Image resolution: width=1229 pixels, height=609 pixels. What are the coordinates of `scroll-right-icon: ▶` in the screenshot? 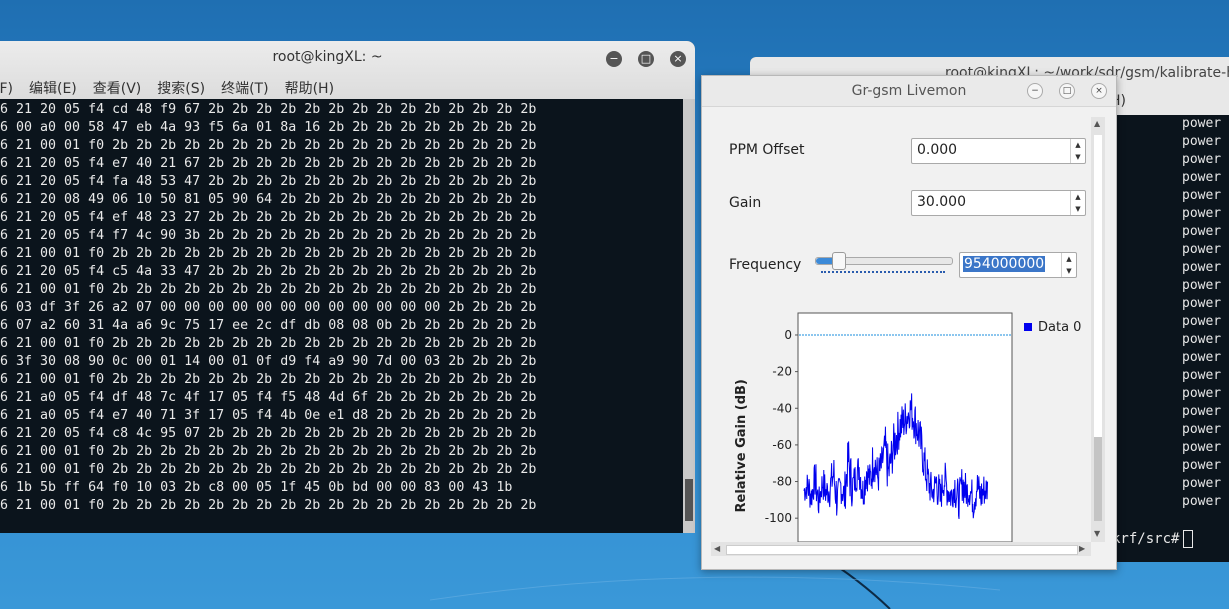 It's located at (1082, 548).